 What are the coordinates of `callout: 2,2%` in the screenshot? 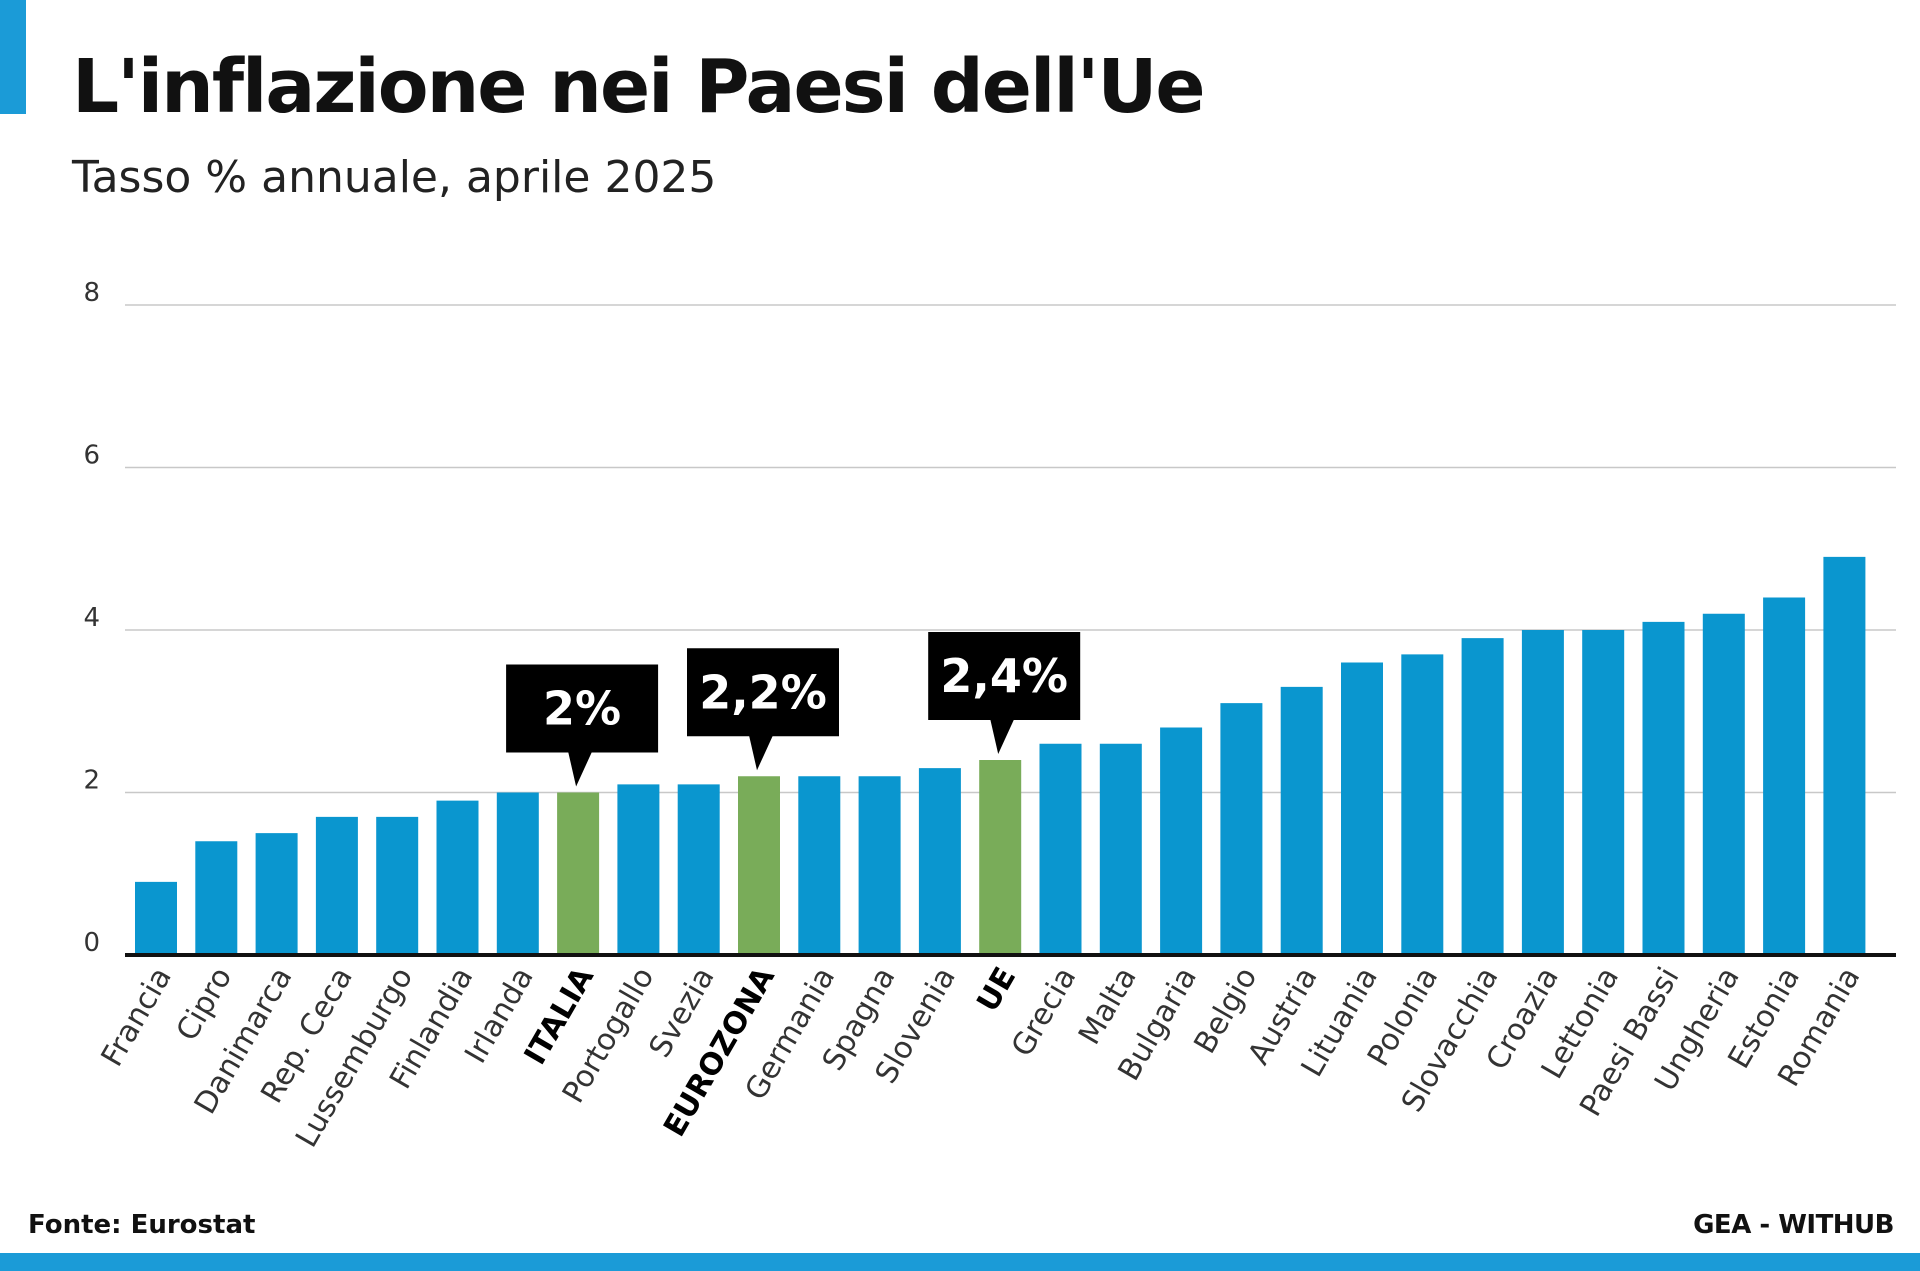 It's located at (763, 709).